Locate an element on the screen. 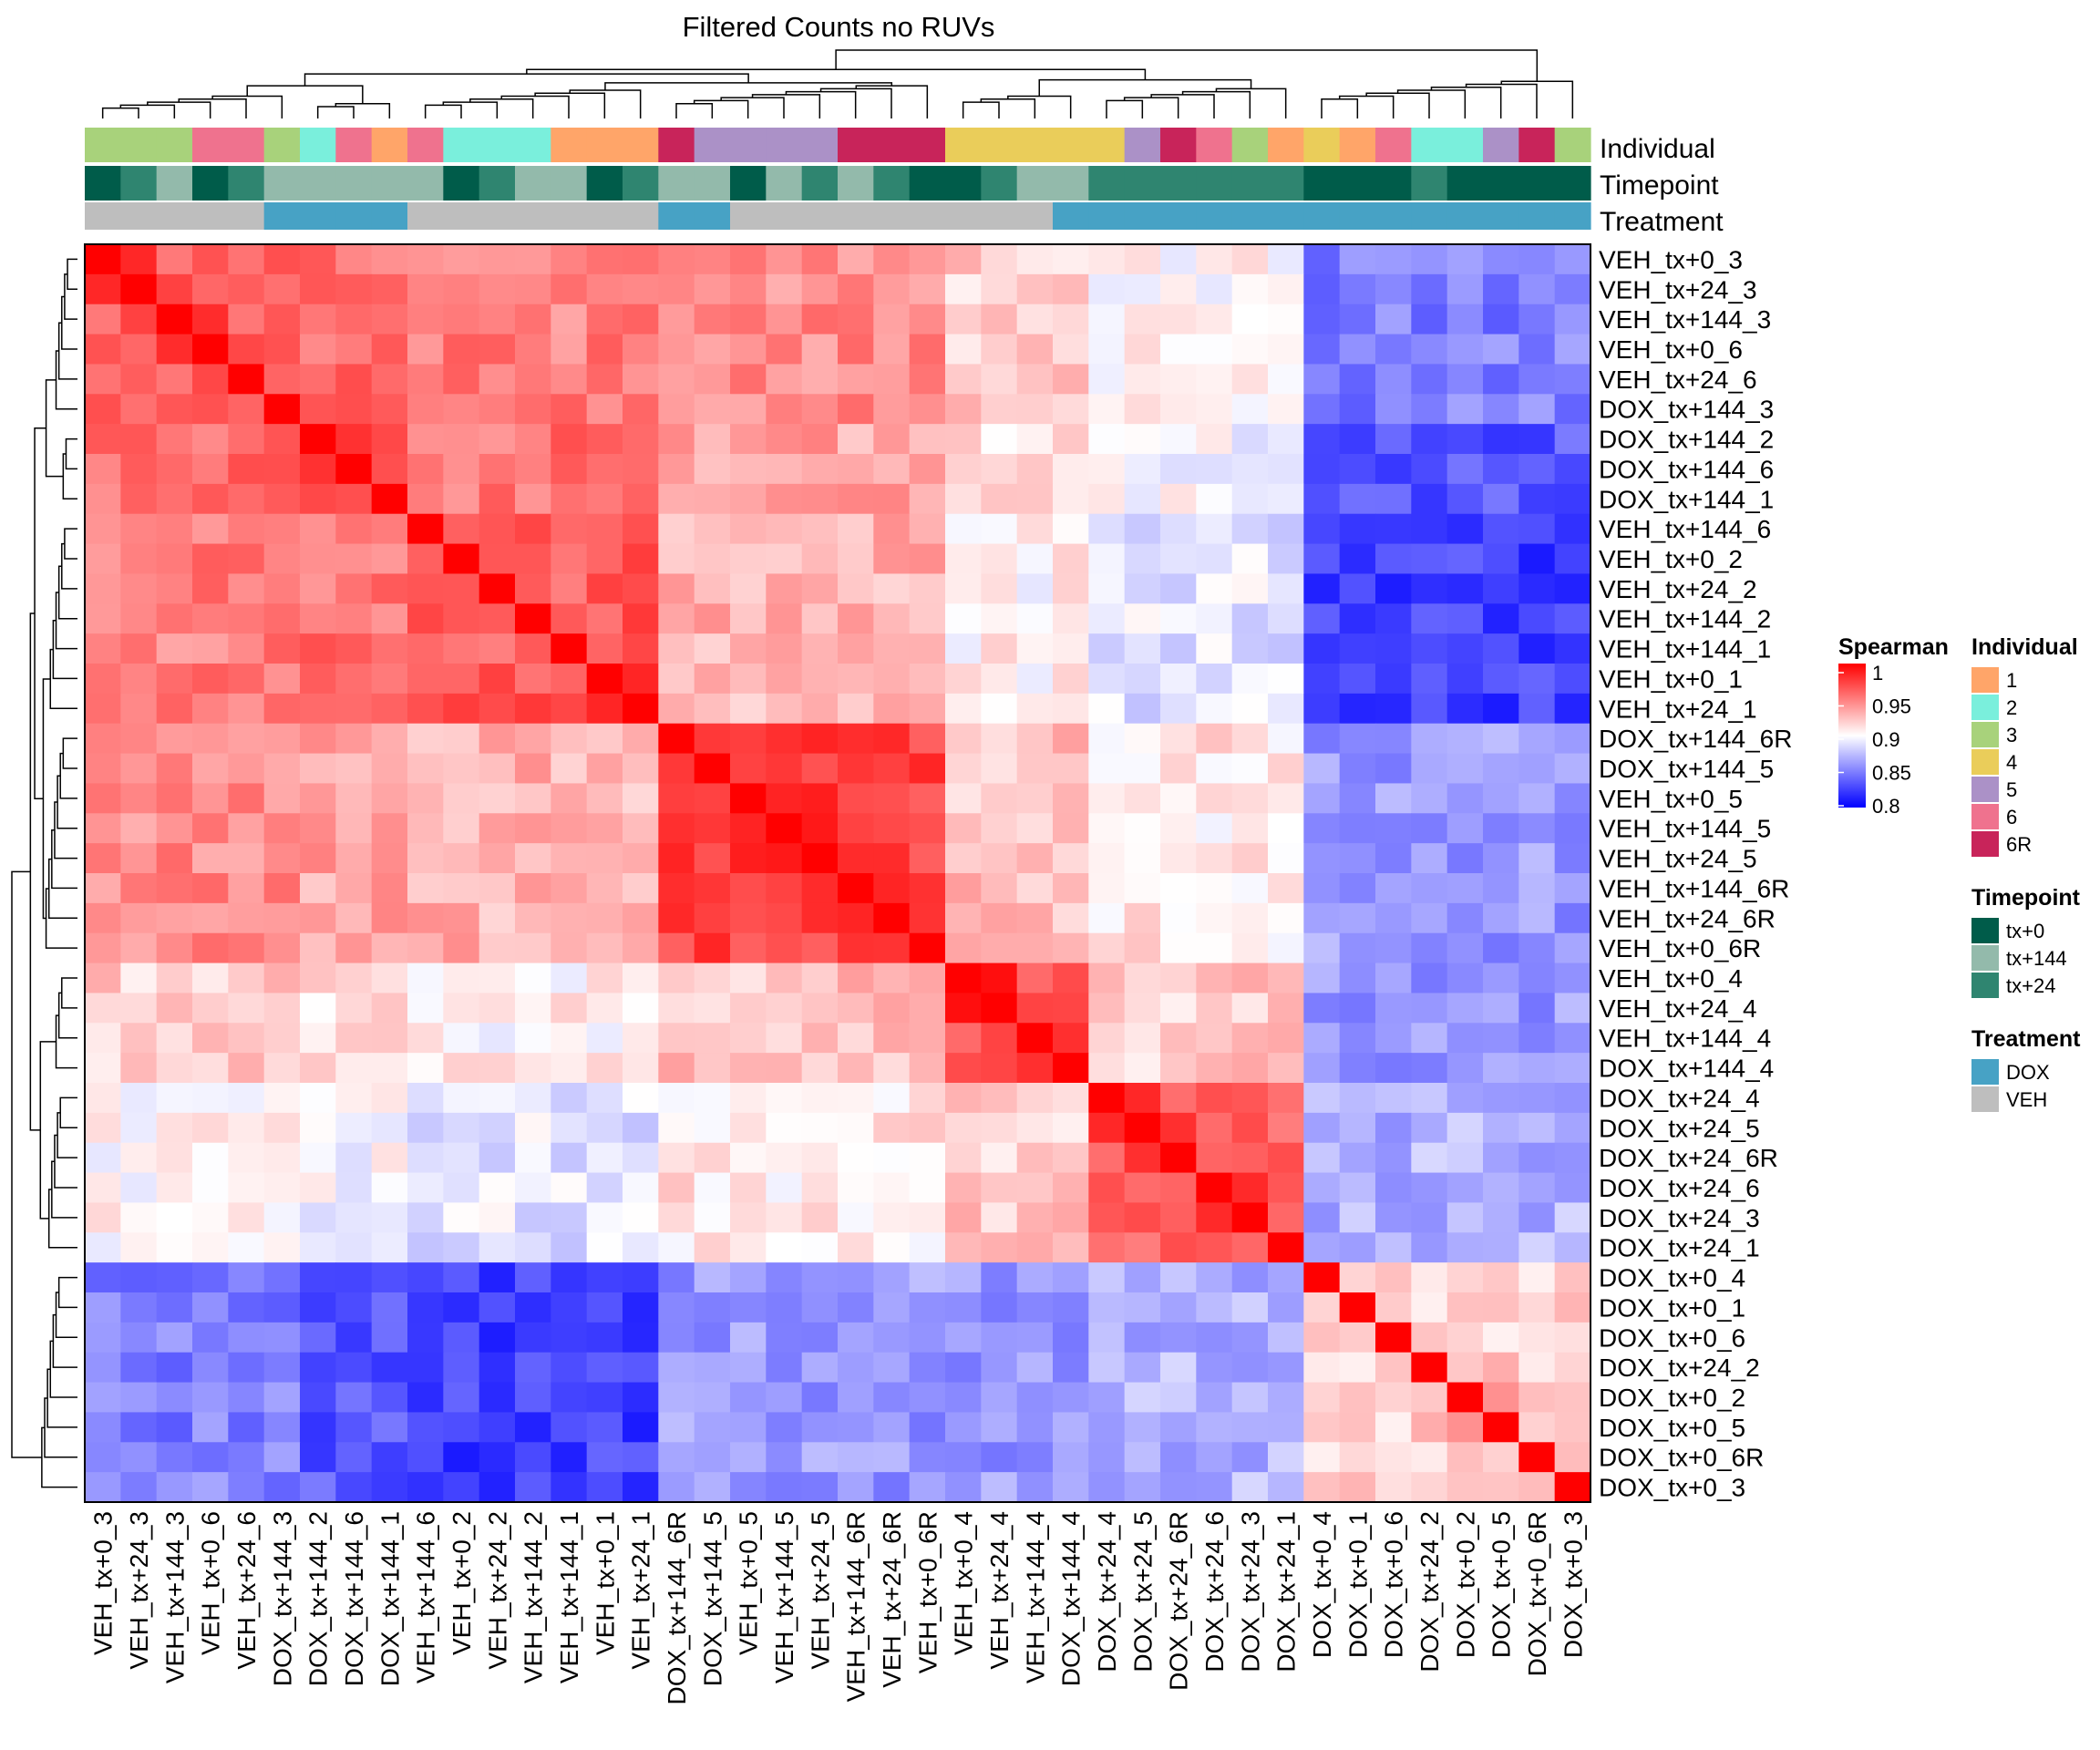  dendrogram-branch is located at coordinates (981, 110).